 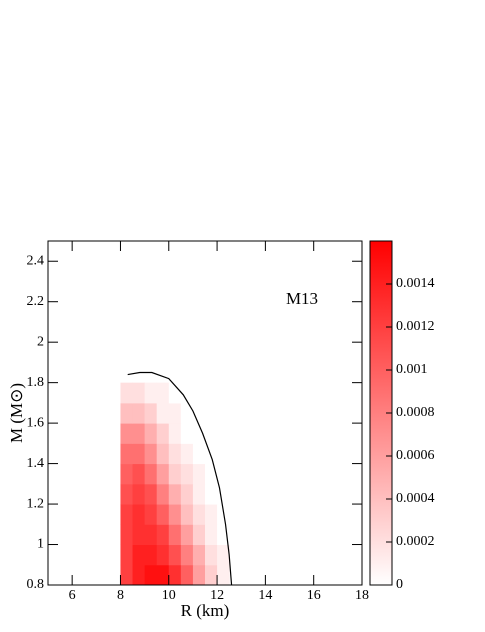 I want to click on x-tick-label: 10, so click(x=169, y=595).